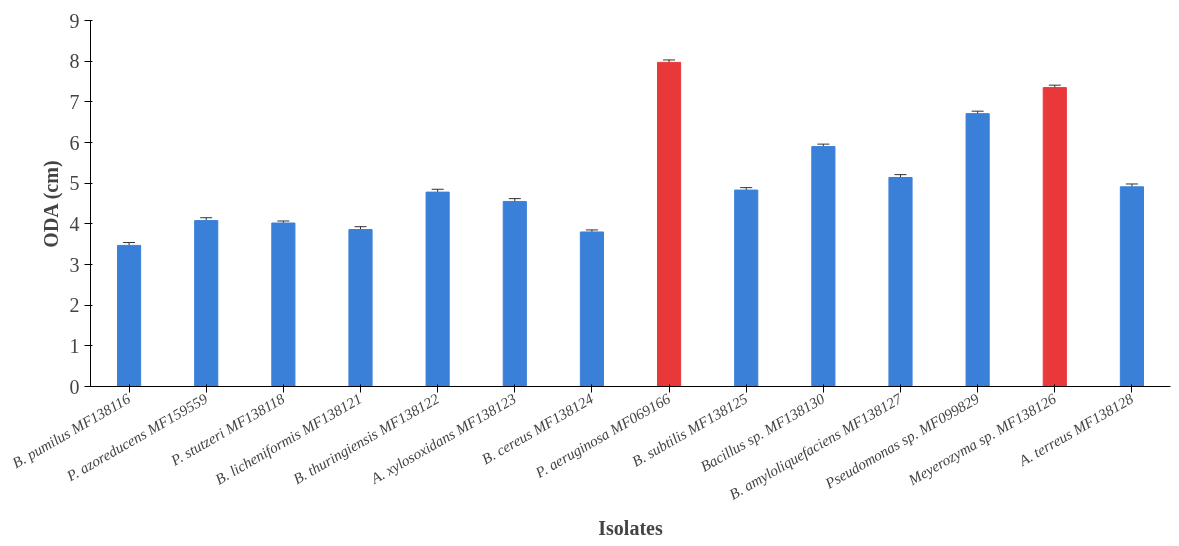 The width and height of the screenshot is (1179, 546). What do you see at coordinates (74, 61) in the screenshot?
I see `y-tick-label: 8` at bounding box center [74, 61].